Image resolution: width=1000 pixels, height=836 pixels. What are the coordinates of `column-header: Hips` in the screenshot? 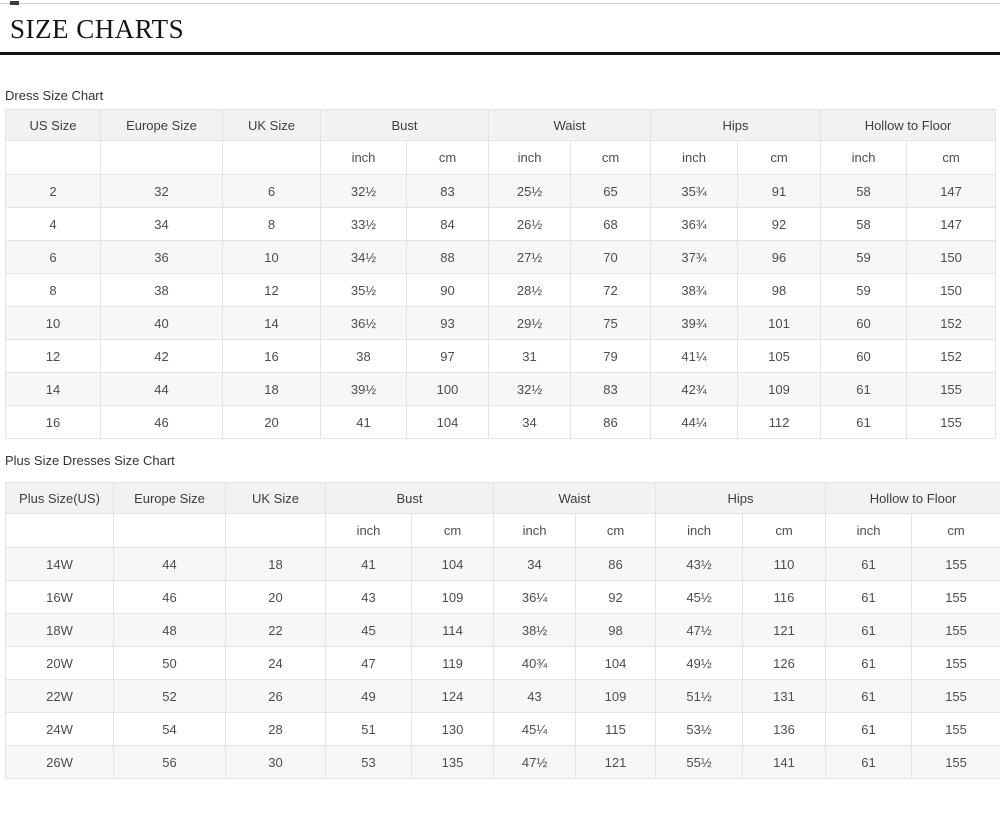 It's located at (736, 125).